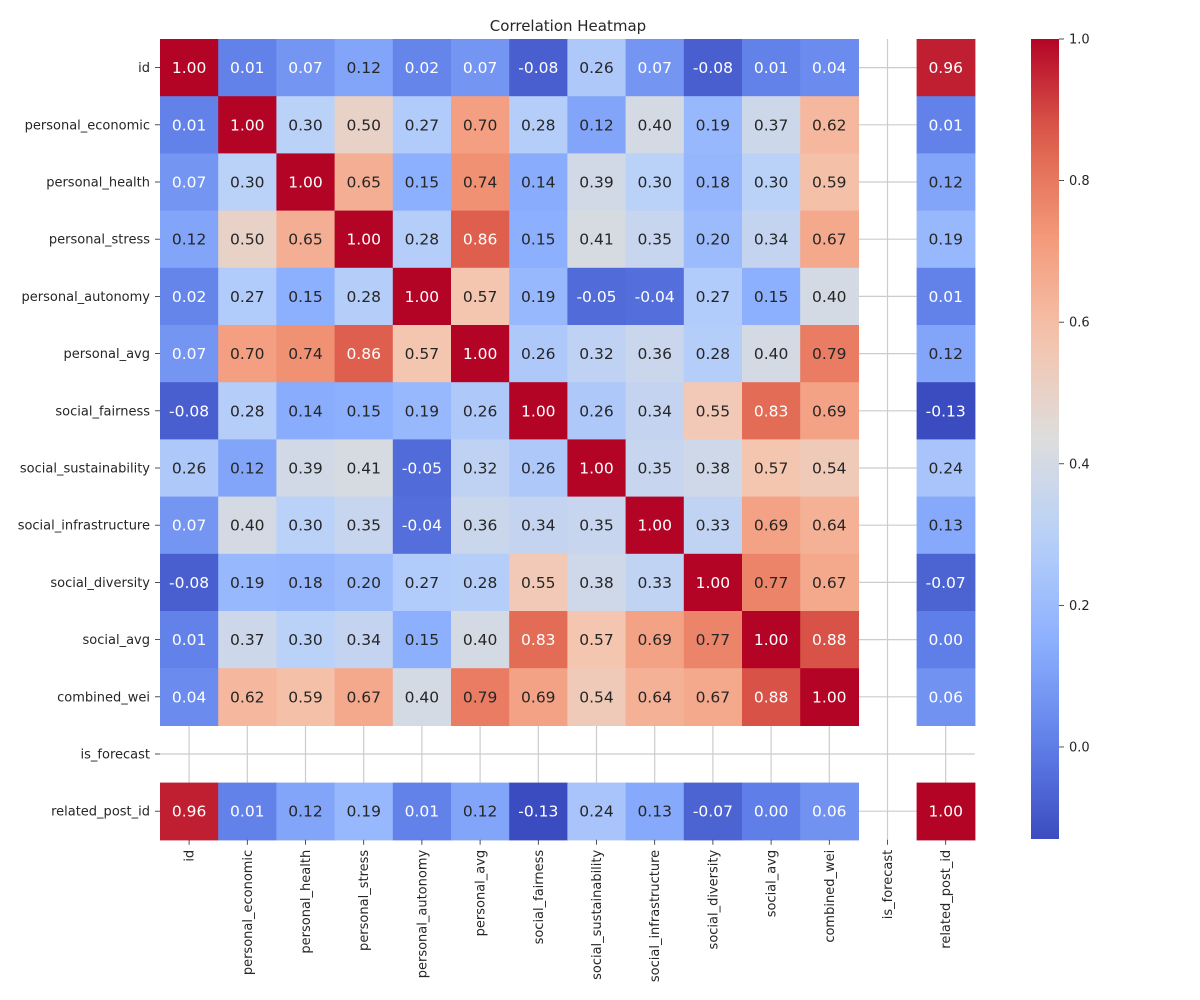 The image size is (1200, 1000). Describe the element at coordinates (189, 411) in the screenshot. I see `cell-value-label: -0.08` at that location.